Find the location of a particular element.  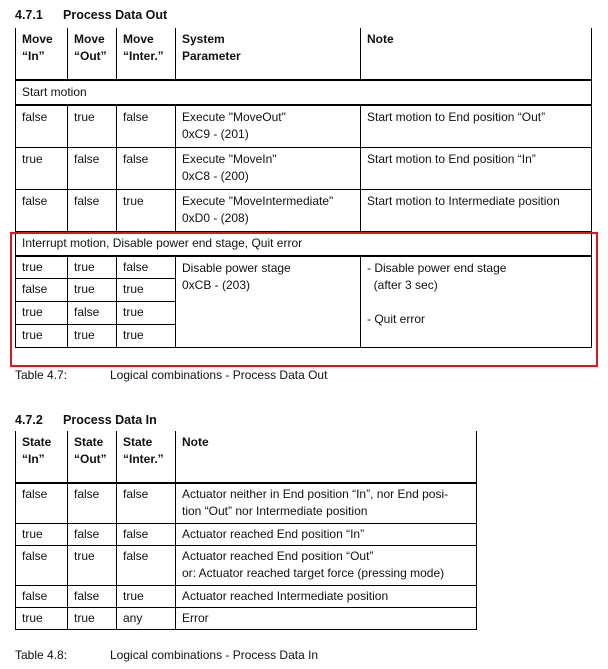

table-cell: any is located at coordinates (146, 618).